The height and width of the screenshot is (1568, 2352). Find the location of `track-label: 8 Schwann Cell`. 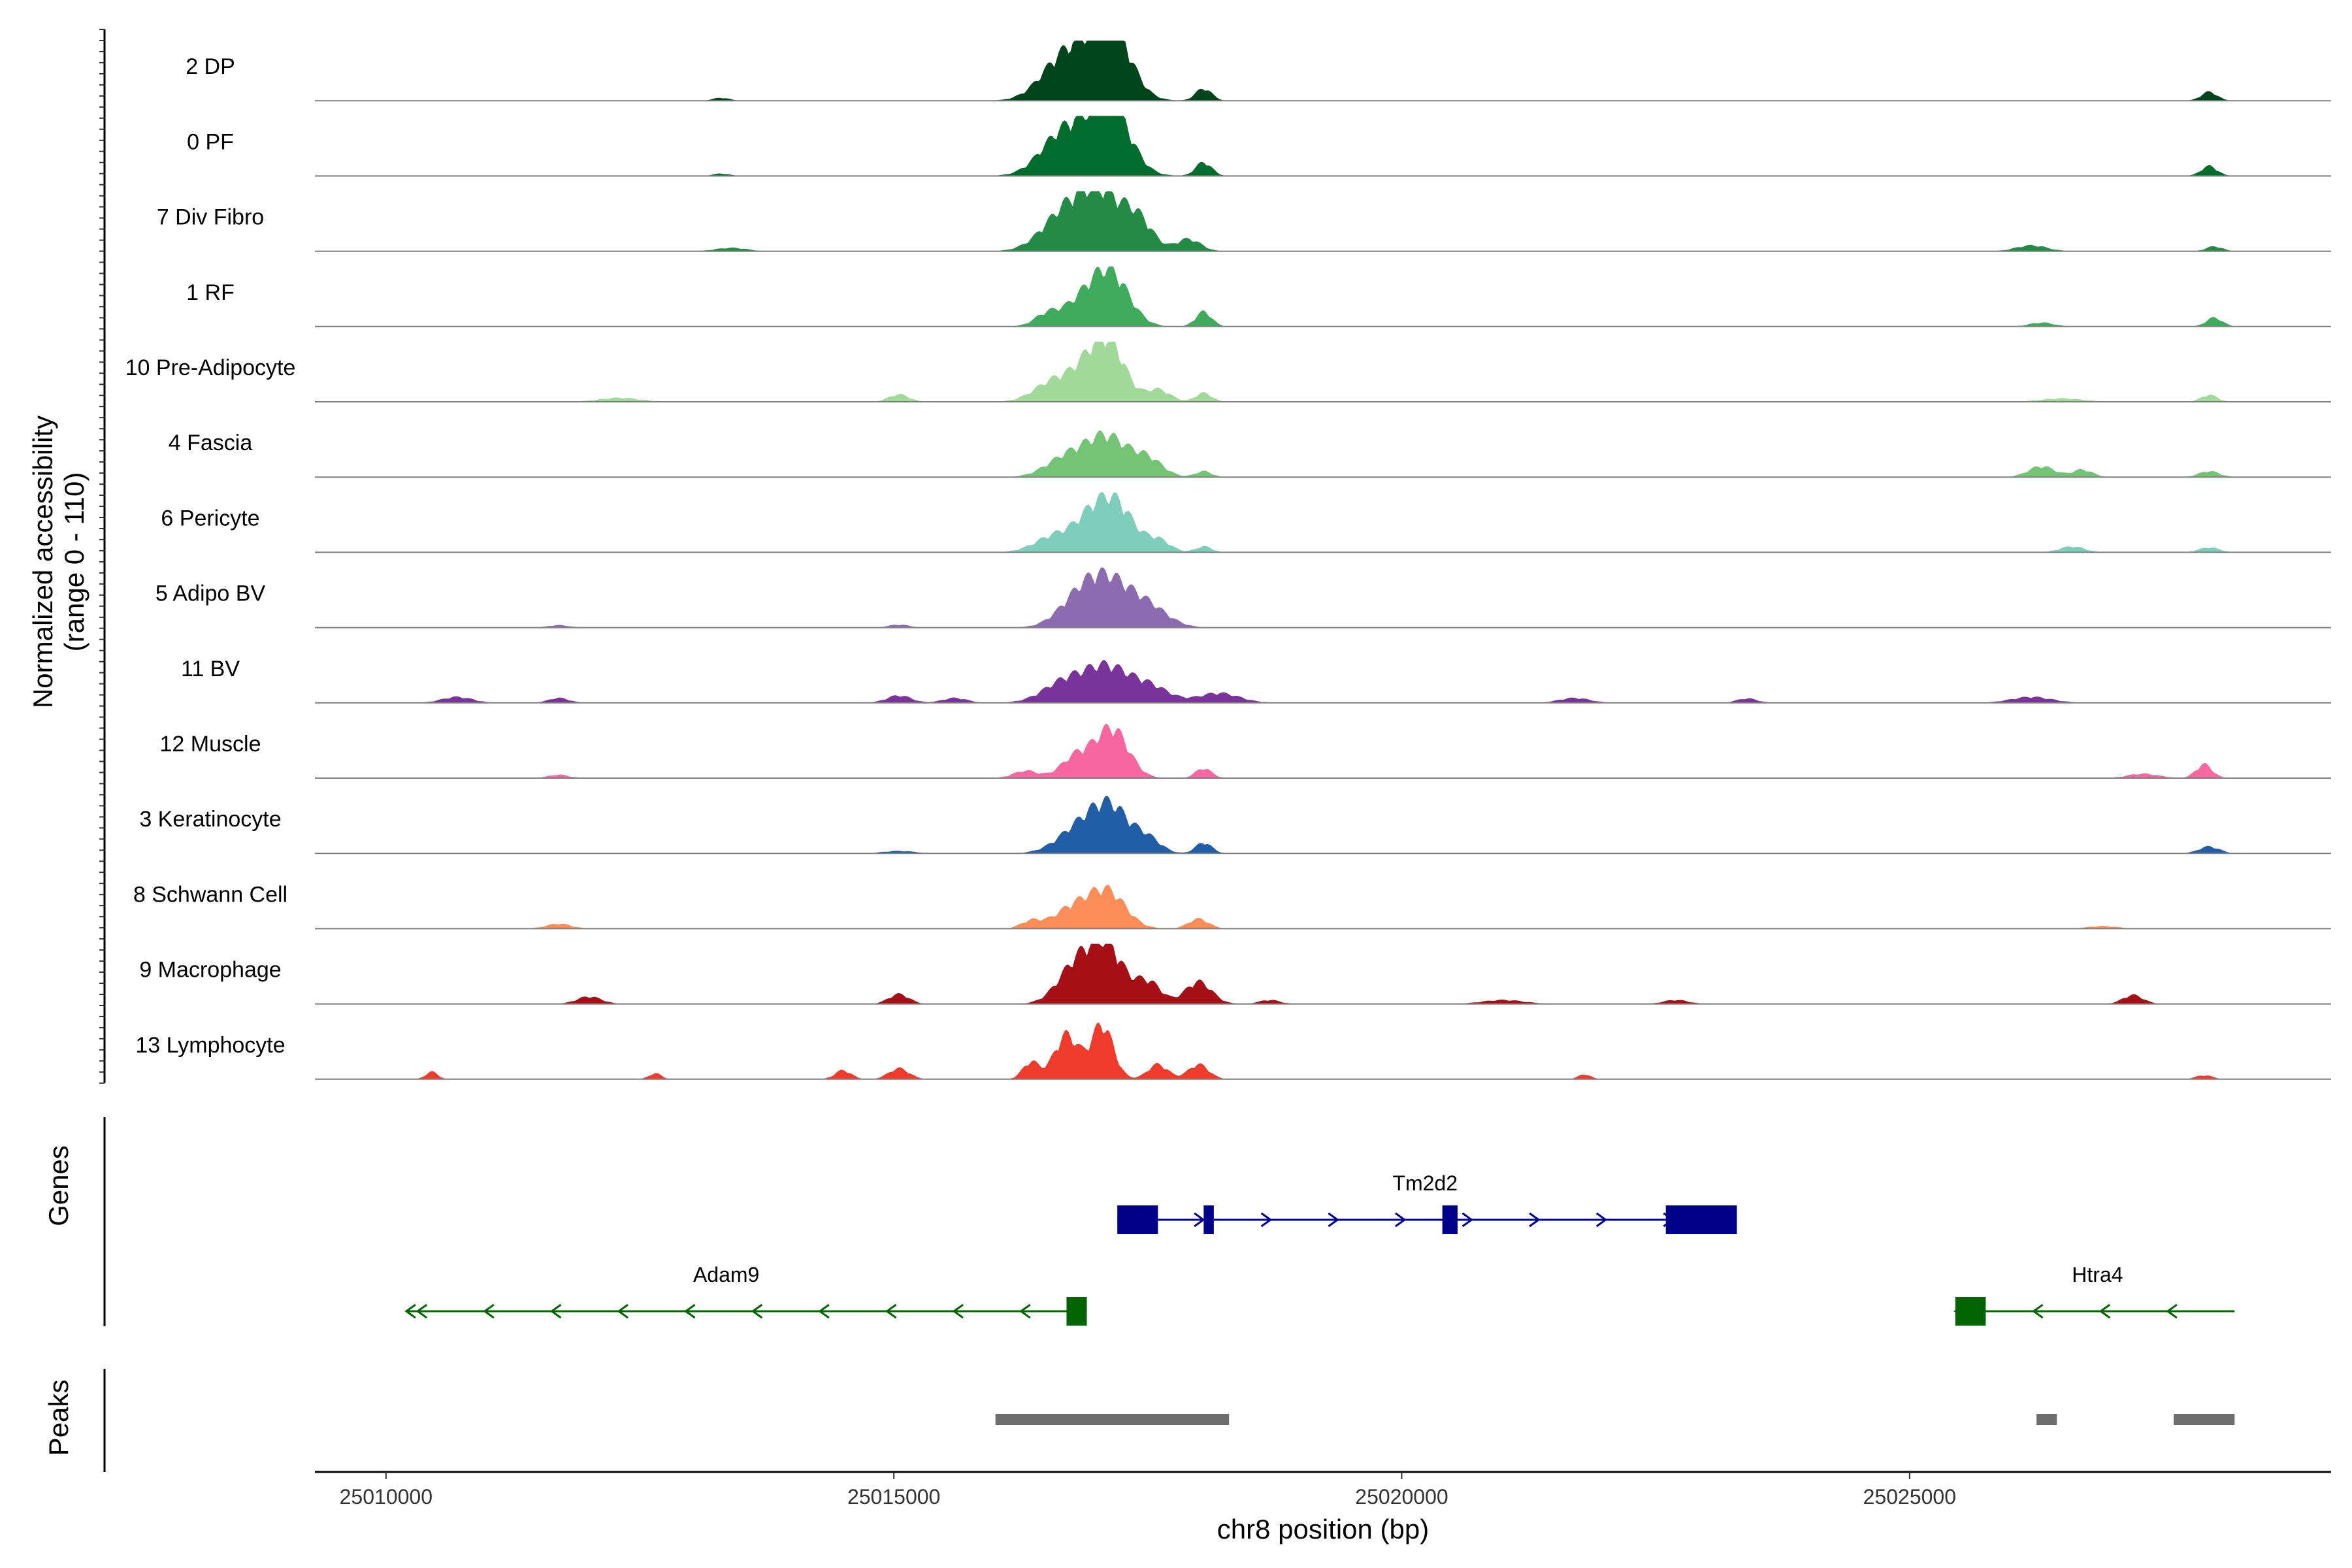

track-label: 8 Schwann Cell is located at coordinates (210, 894).